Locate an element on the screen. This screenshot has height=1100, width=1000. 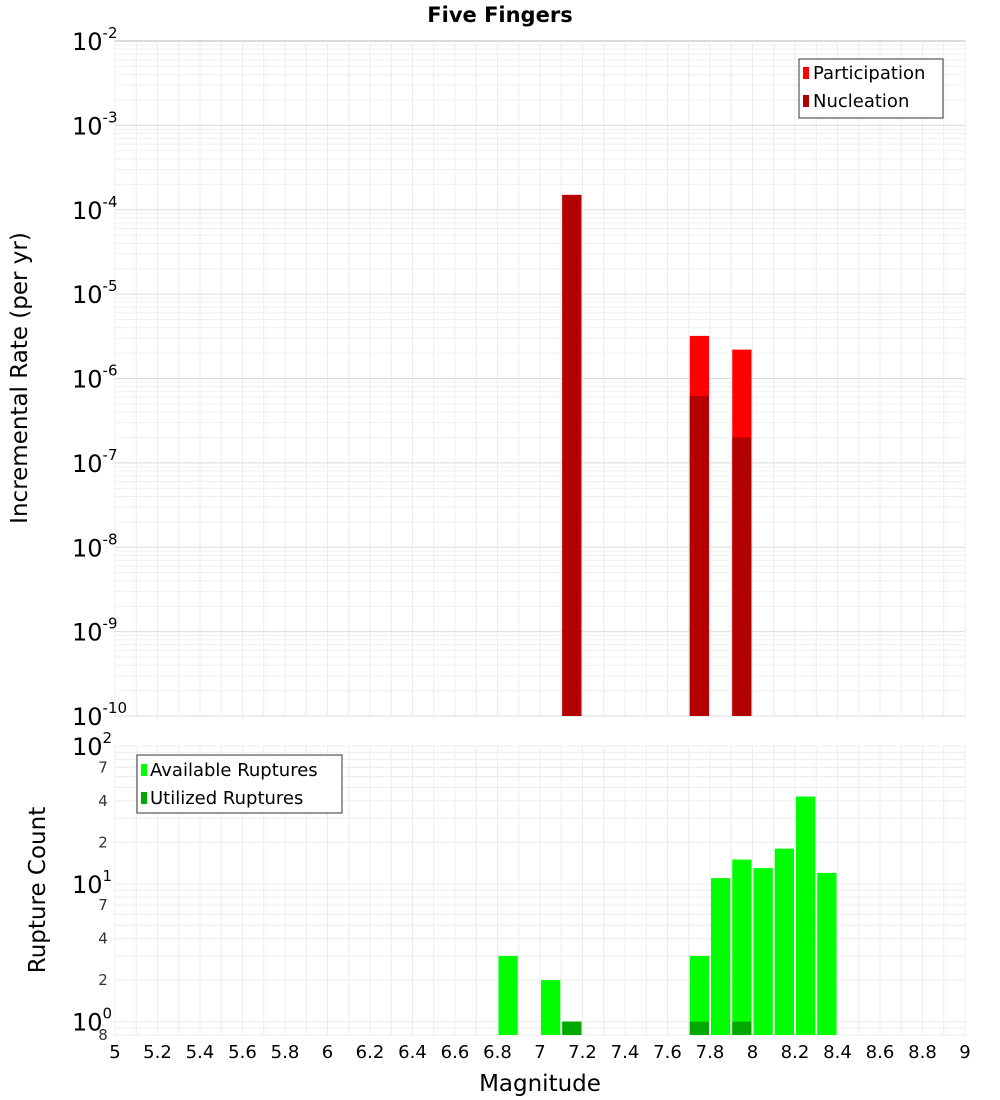
top-y-ticks: 10⁻¹⁰ 10⁻⁹ 10⁻⁸ 10⁻⁷ 10⁻⁶ 10⁻⁵ 10⁻⁴ 10⁻³ 10⁻² is located at coordinates (99, 377).